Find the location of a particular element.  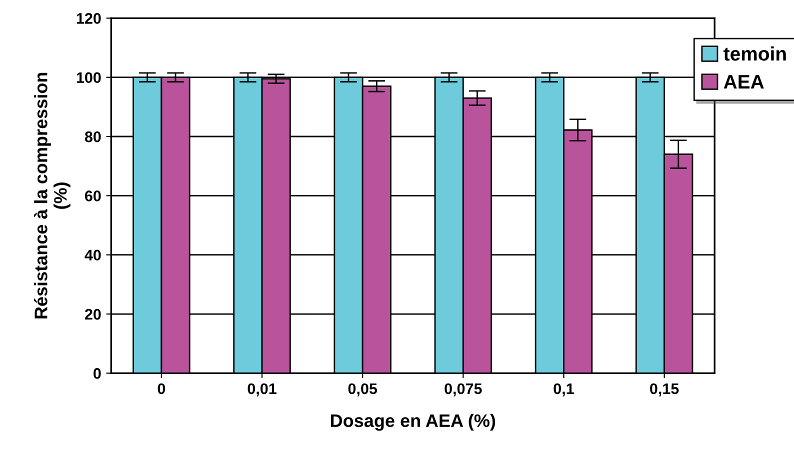

y-axis-title: Résistance à la compression (%) is located at coordinates (52, 195).